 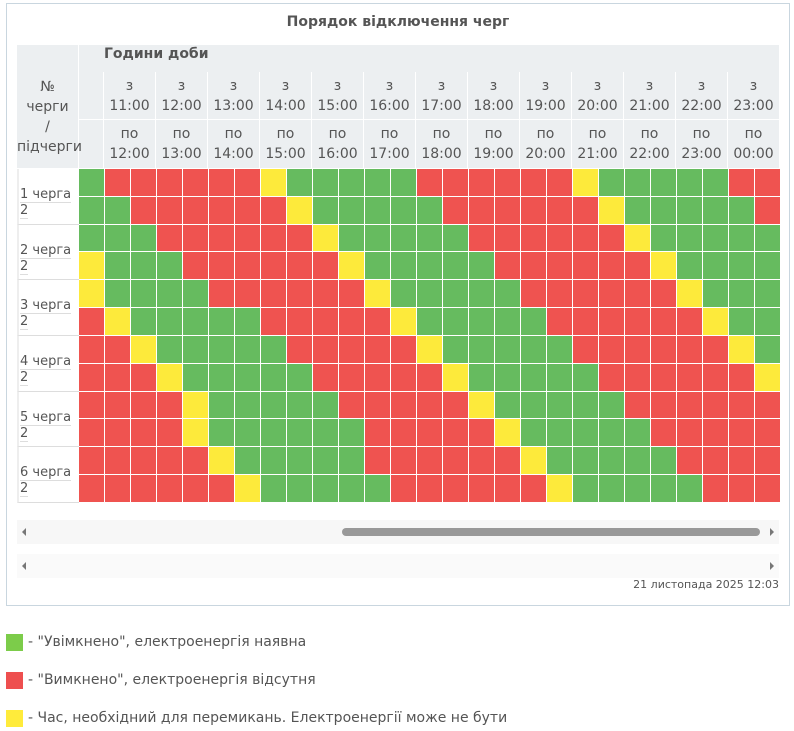 I want to click on hour-to: по 15:00, so click(x=286, y=144).